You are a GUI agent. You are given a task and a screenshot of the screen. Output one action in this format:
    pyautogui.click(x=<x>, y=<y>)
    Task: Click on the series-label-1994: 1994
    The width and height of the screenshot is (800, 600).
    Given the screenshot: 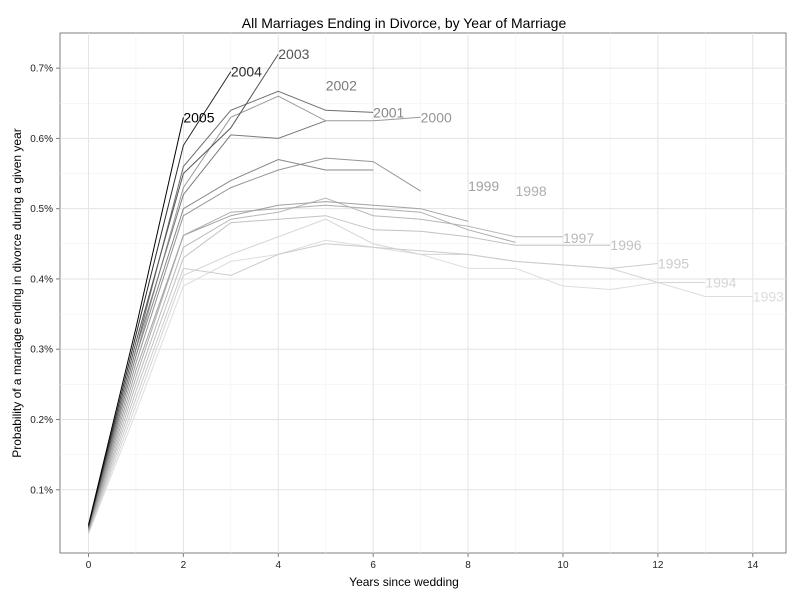 What is the action you would take?
    pyautogui.click(x=720, y=282)
    